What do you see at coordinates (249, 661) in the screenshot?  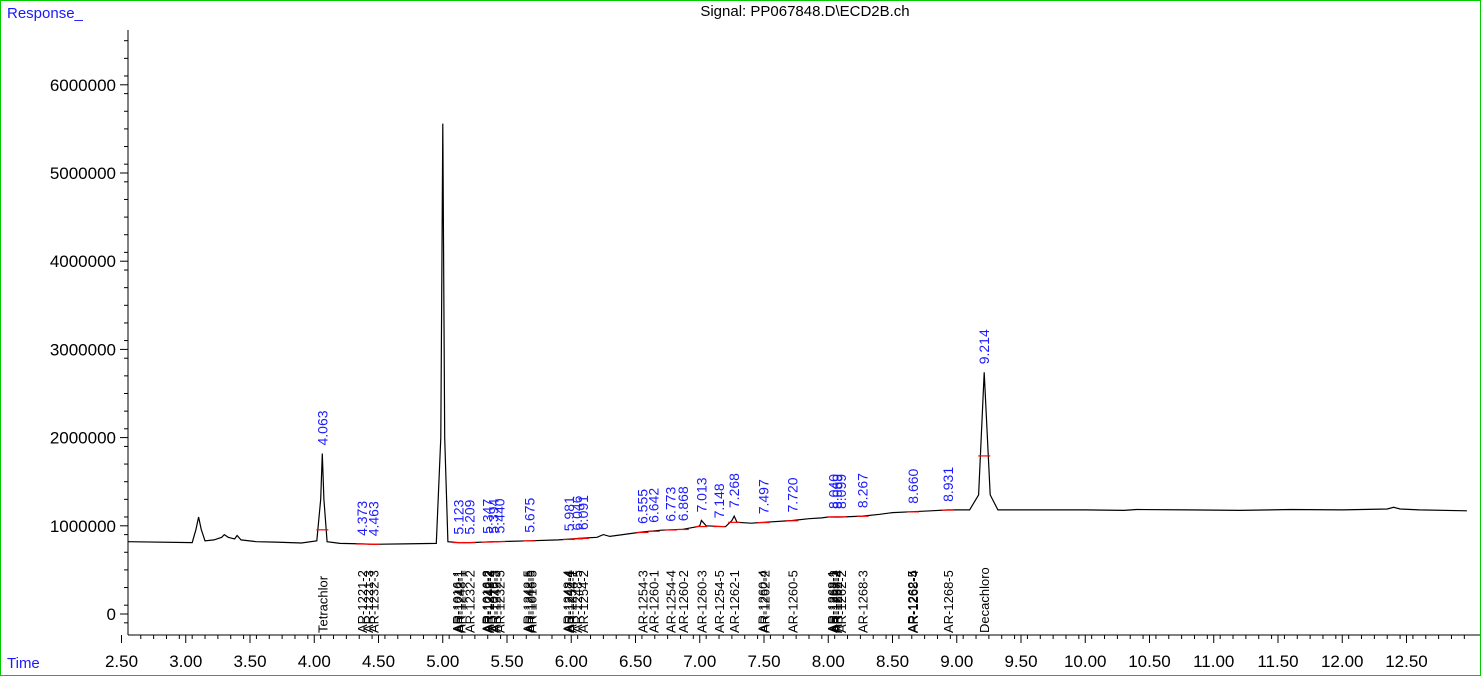 I see `x-tick-label: 3.50` at bounding box center [249, 661].